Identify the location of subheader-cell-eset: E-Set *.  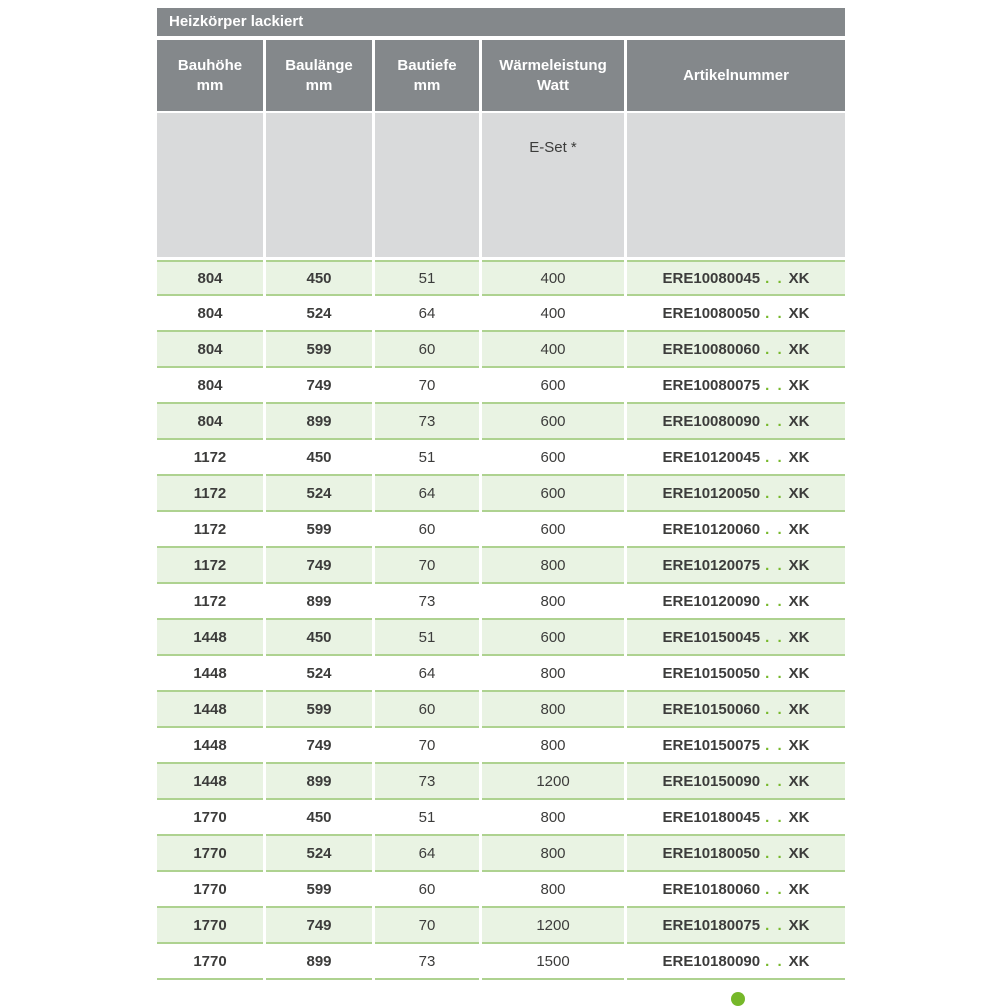
(553, 185).